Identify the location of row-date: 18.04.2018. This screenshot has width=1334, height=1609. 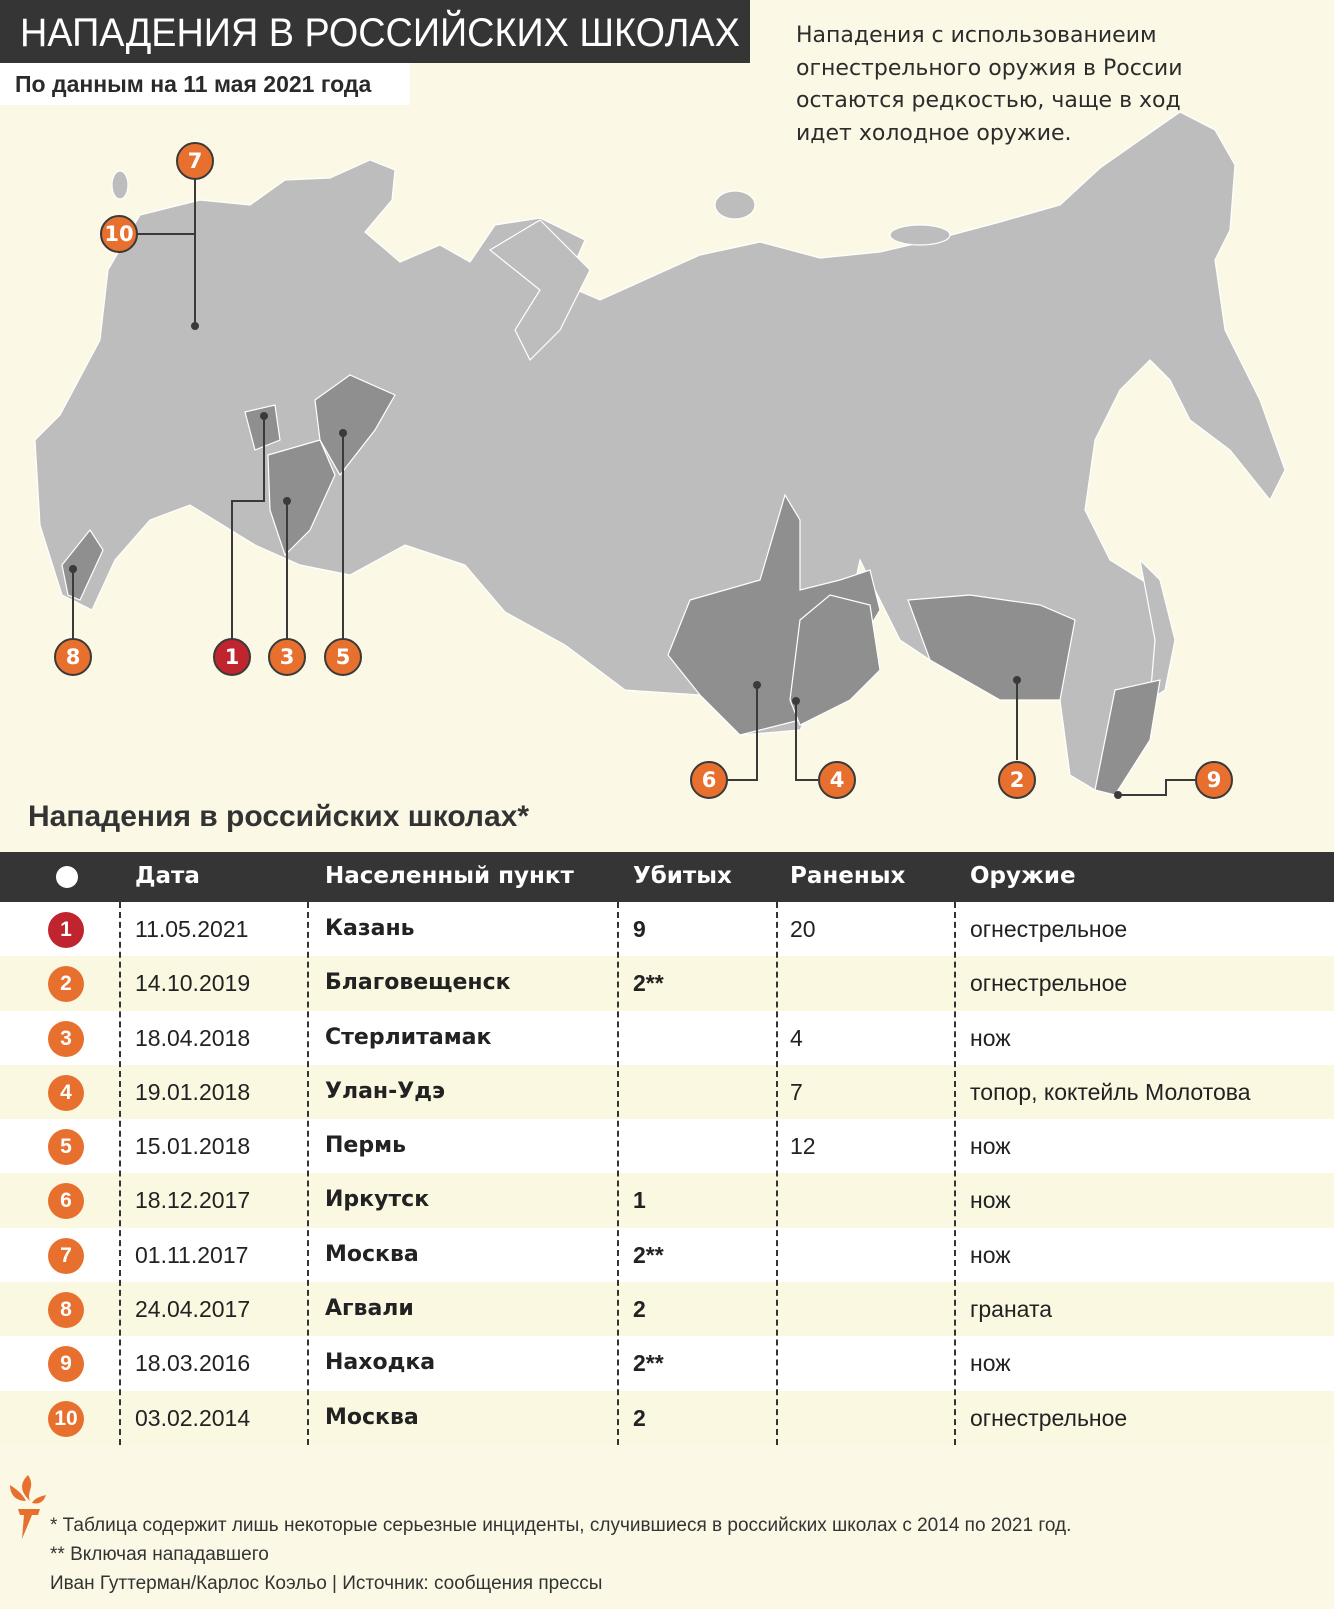
(193, 1037).